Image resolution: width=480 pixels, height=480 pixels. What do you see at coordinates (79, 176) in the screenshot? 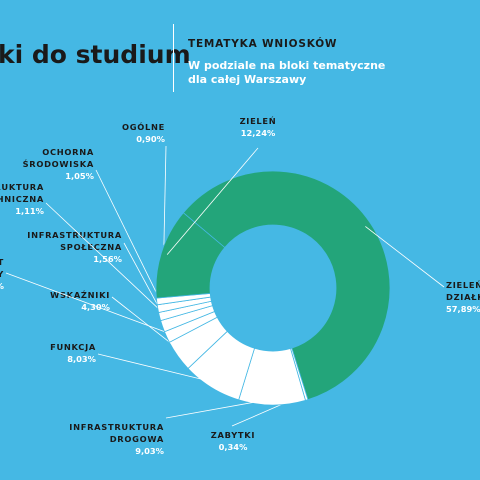
I see `slice-value-8: 1,05%` at bounding box center [79, 176].